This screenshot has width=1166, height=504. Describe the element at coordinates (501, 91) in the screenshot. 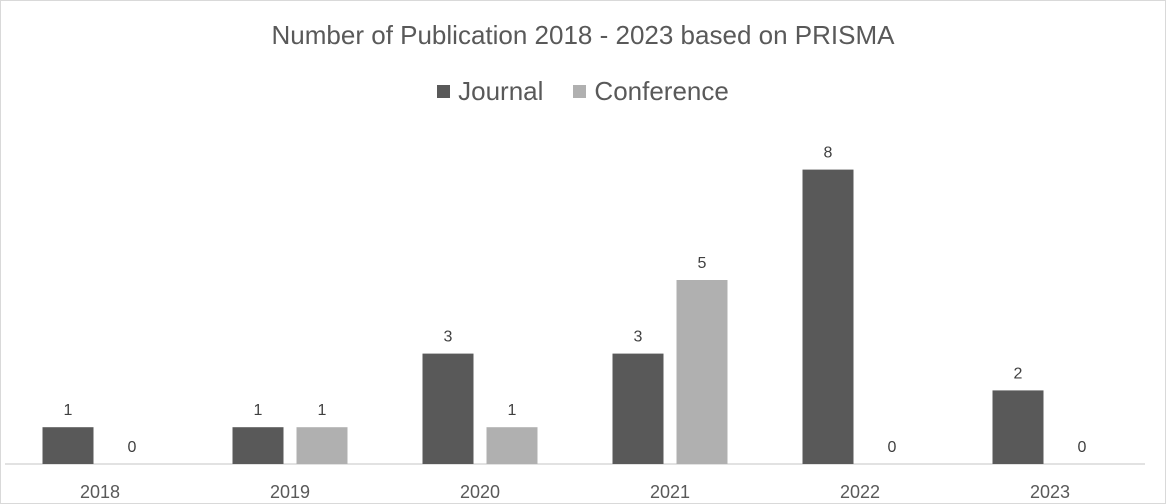

I see `legend-label-journal: Journal` at that location.